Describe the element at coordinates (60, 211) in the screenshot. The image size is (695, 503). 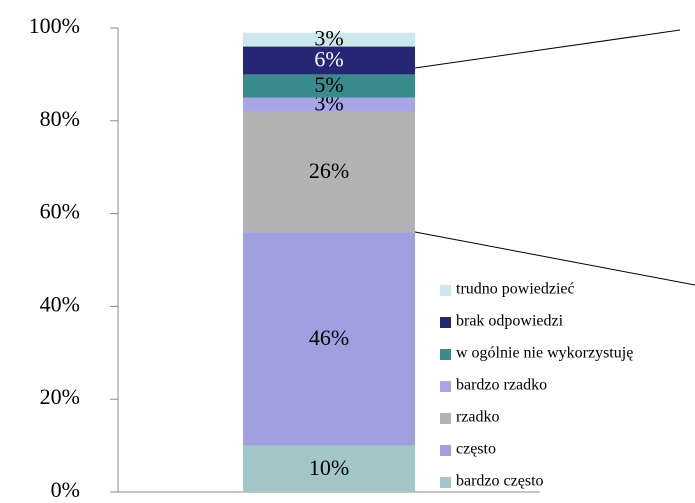
I see `y-tick-label: 60%` at that location.